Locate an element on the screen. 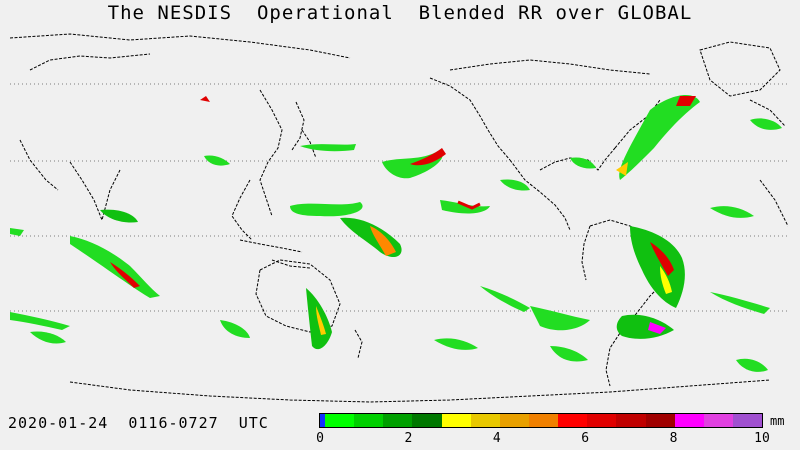  color-scale-tick-label: 6 is located at coordinates (585, 438).